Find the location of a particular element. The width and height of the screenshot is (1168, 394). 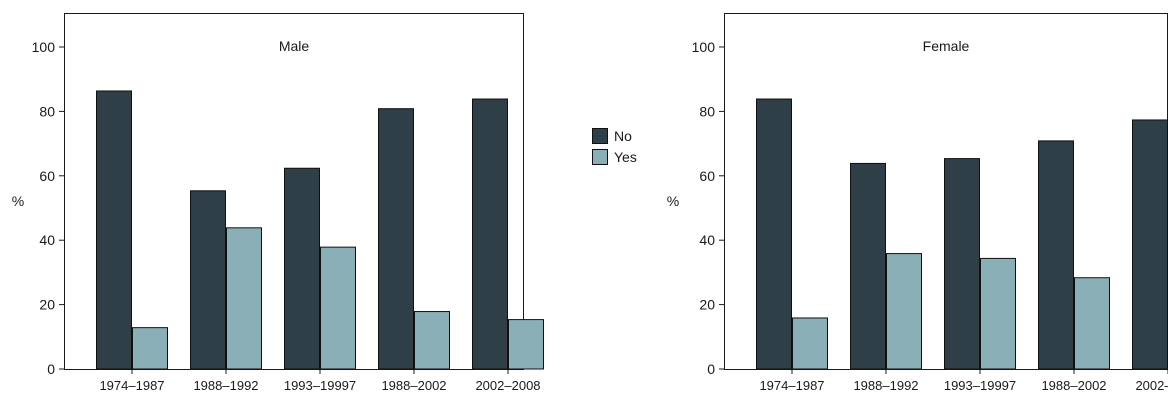

legend-label-yes: Yes is located at coordinates (625, 157).